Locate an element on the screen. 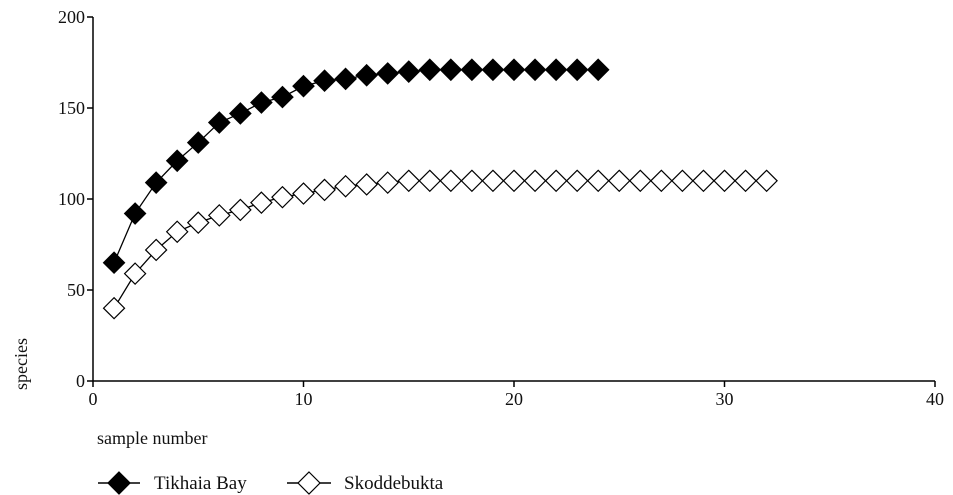  legend-item-tikhaia: Tikhaia Bay is located at coordinates (172, 483).